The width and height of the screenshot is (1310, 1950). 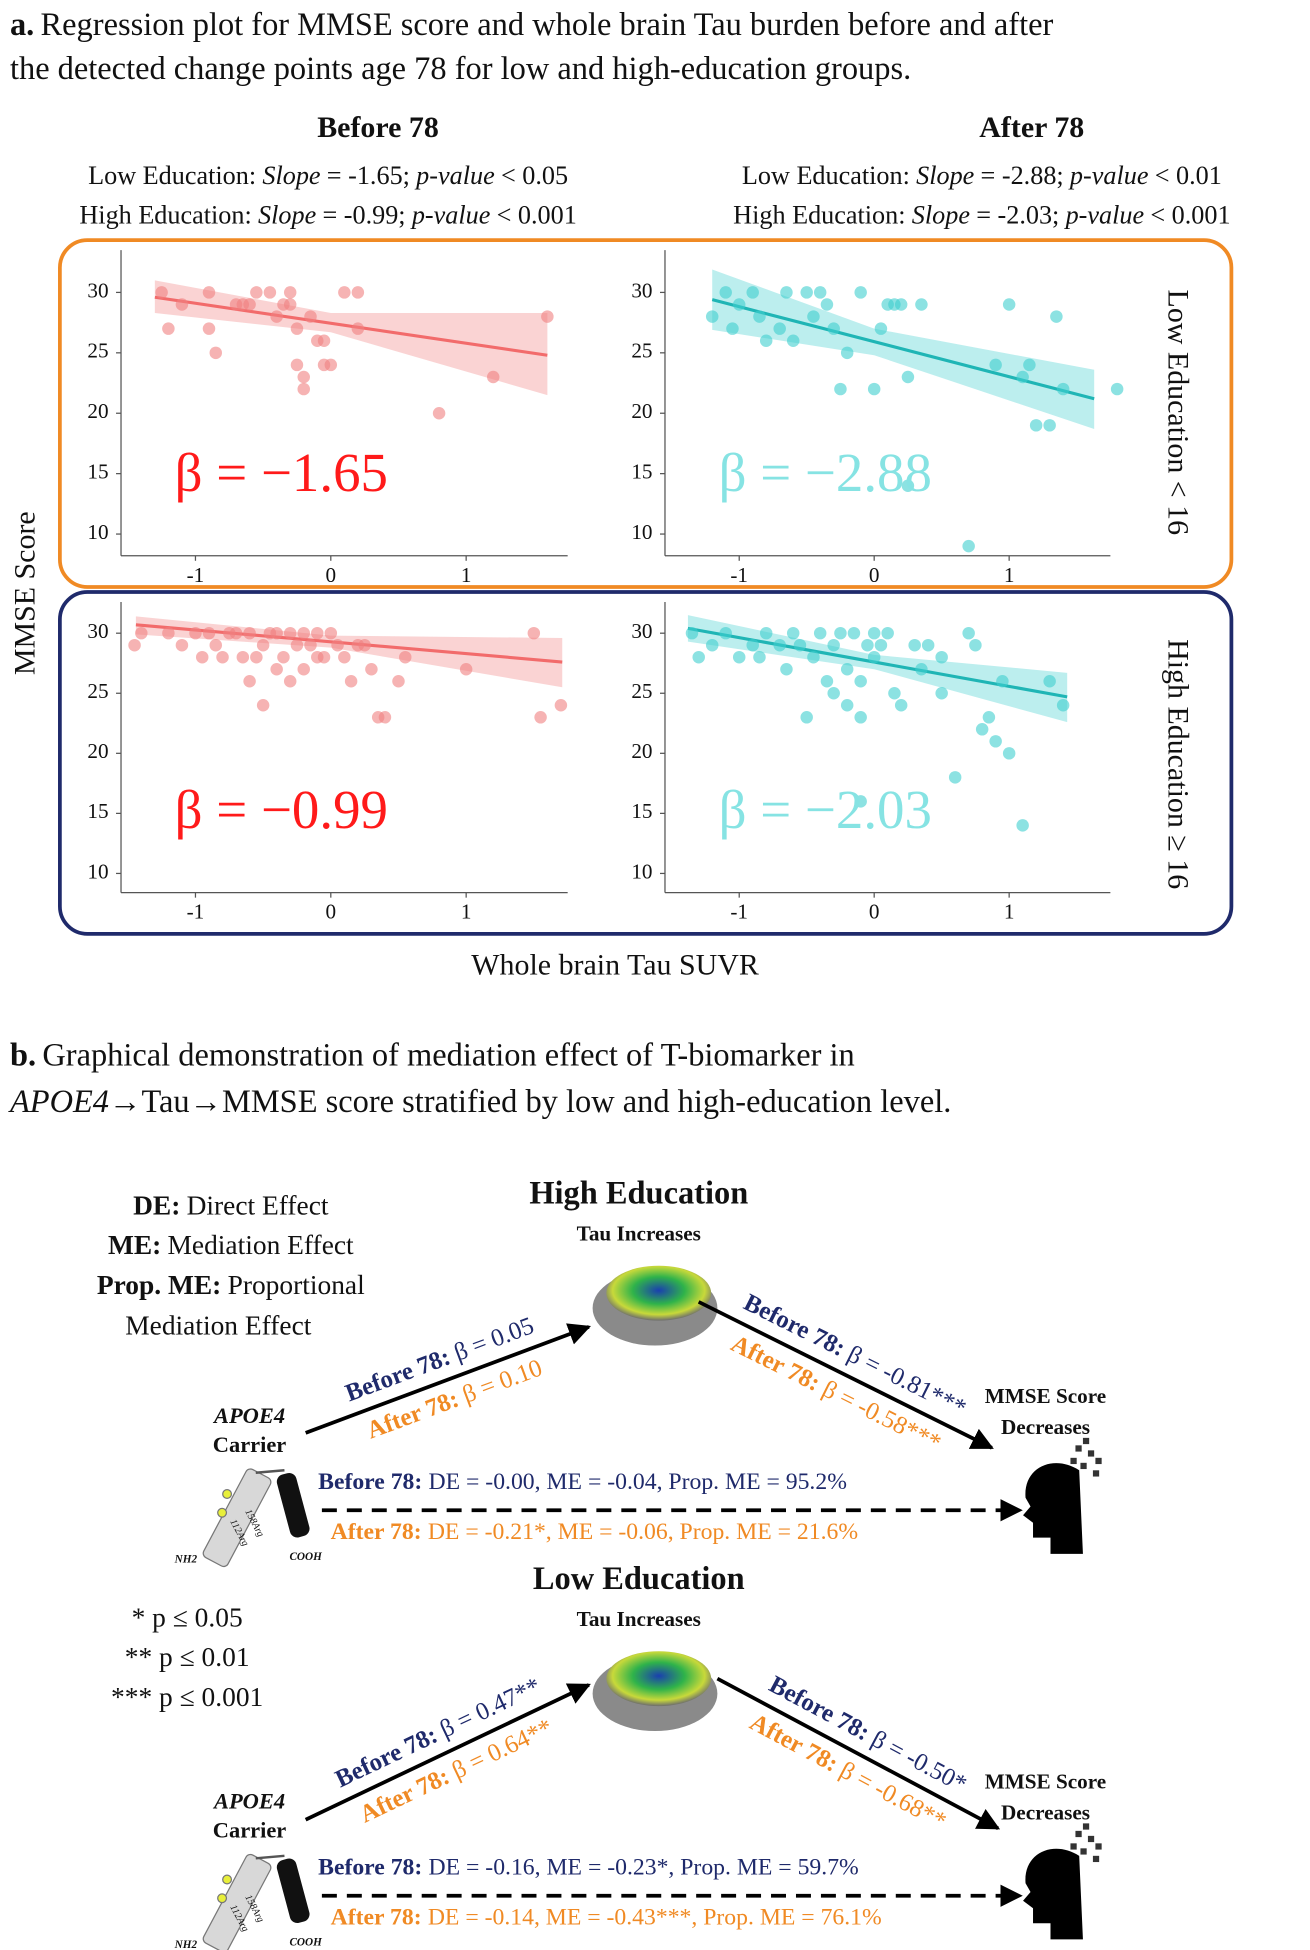 What do you see at coordinates (1031, 127) in the screenshot?
I see `column-title: After 78` at bounding box center [1031, 127].